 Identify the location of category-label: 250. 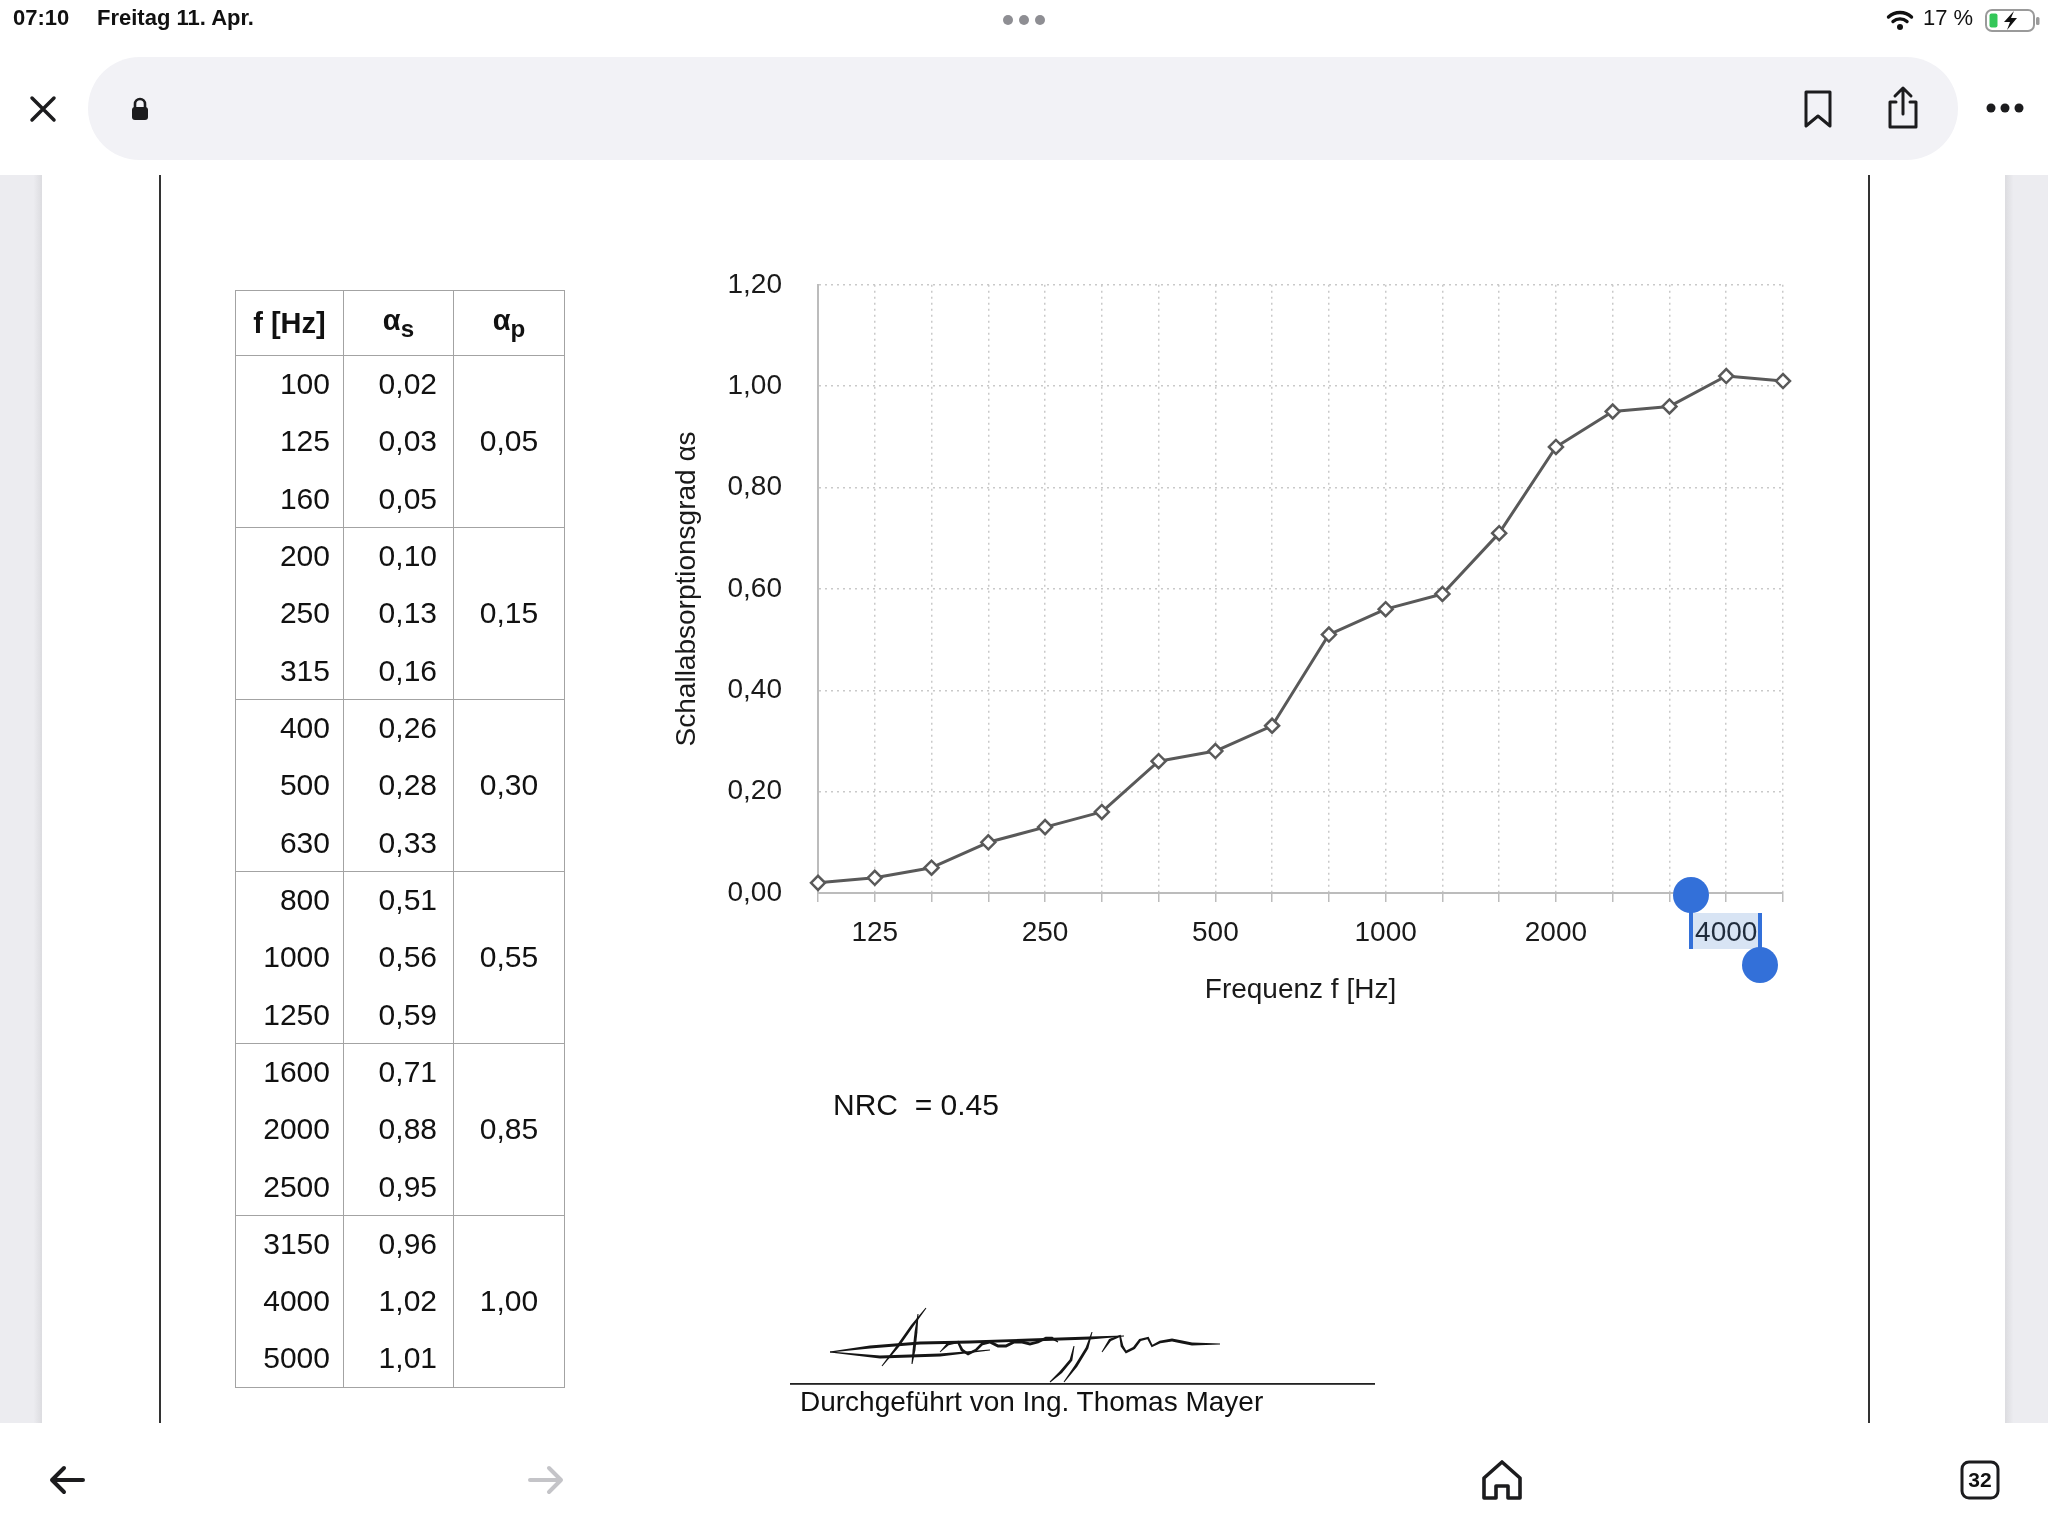
(304, 613).